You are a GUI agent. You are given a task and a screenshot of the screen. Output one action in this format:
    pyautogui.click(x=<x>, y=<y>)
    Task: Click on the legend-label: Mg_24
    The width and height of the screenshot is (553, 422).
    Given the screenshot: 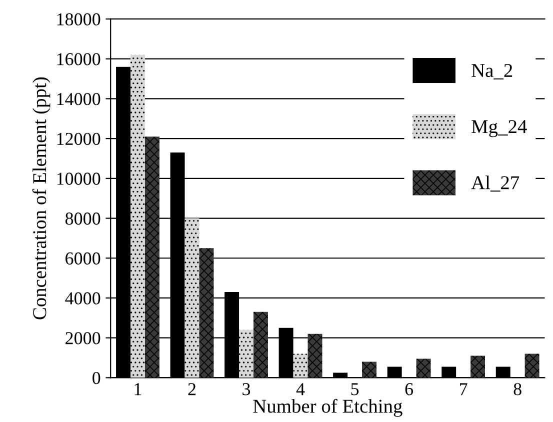 What is the action you would take?
    pyautogui.click(x=499, y=129)
    